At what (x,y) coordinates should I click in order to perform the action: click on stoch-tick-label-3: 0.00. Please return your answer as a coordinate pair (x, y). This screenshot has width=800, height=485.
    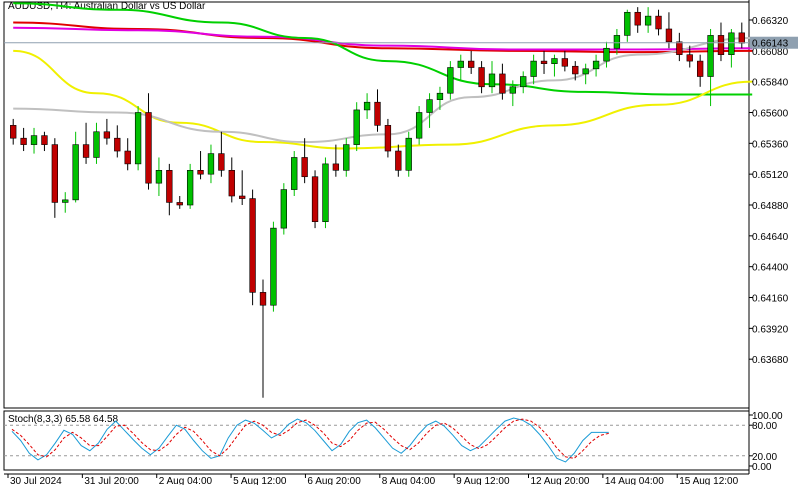
    Looking at the image, I should click on (762, 467).